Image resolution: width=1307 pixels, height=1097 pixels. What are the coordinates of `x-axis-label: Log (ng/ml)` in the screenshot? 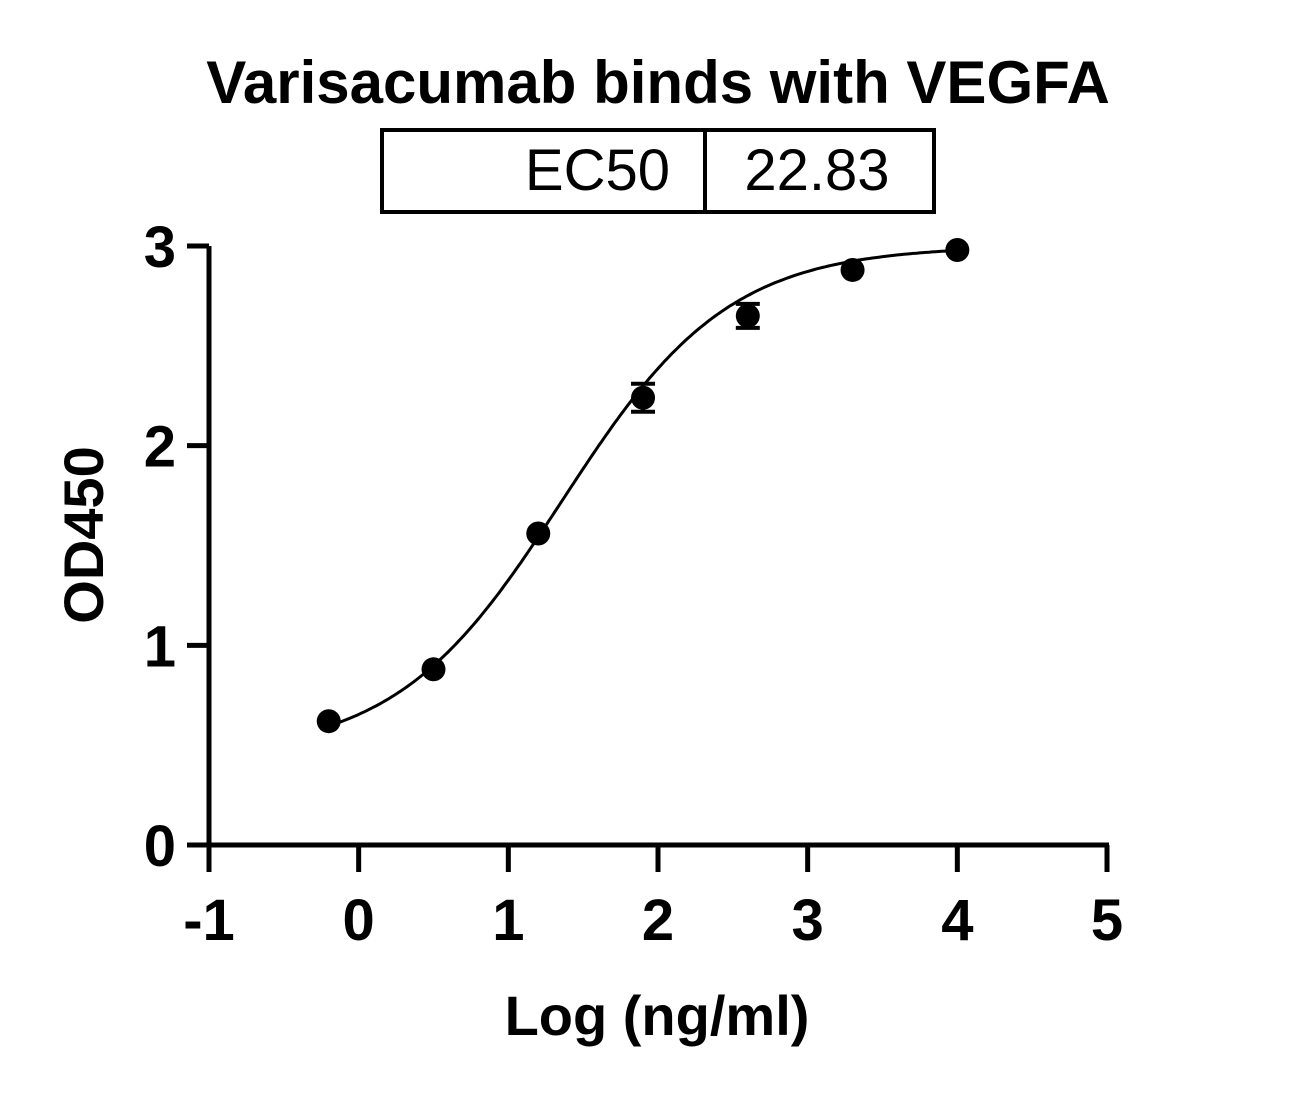 It's located at (657, 1015).